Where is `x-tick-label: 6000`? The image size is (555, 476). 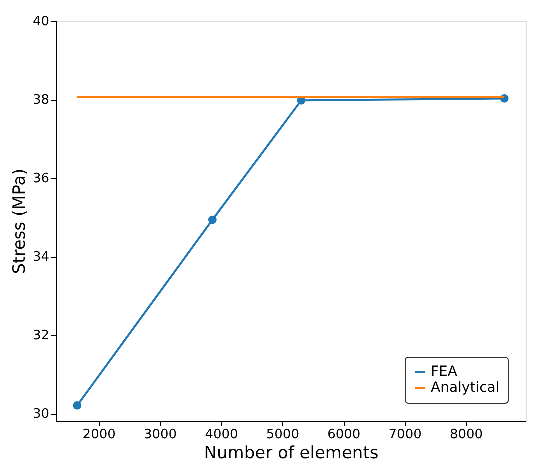
x-tick-label: 6000 is located at coordinates (344, 435).